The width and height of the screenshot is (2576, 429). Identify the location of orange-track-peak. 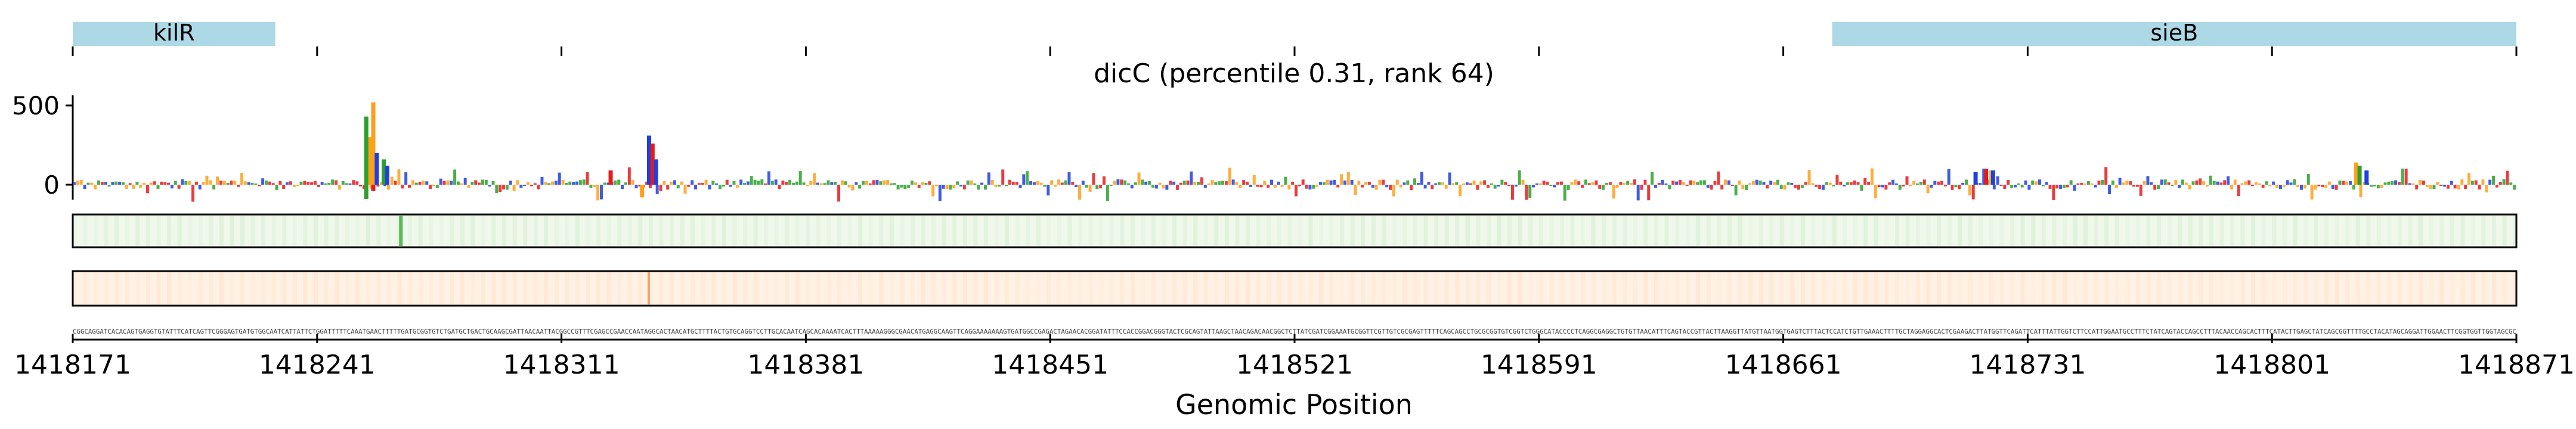
(648, 288).